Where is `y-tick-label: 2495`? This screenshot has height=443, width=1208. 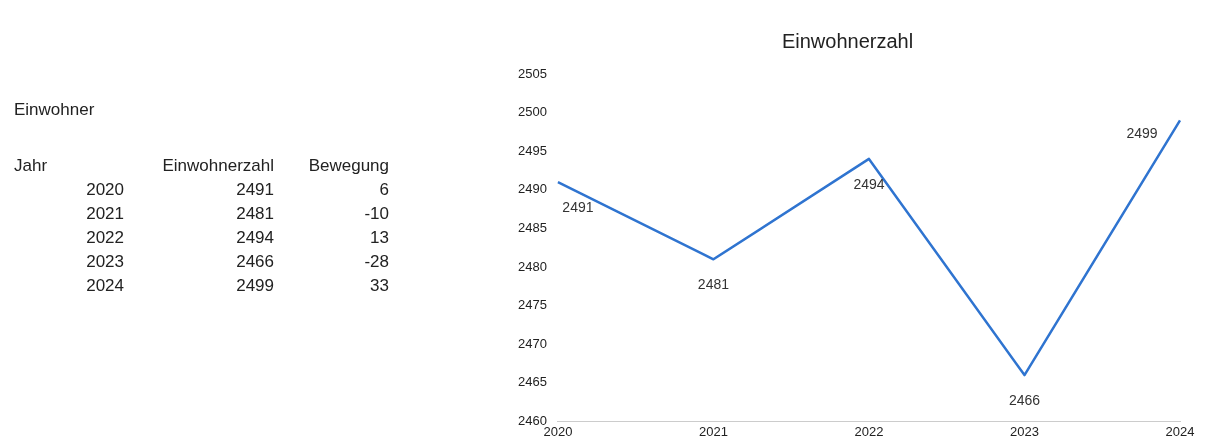 y-tick-label: 2495 is located at coordinates (532, 150).